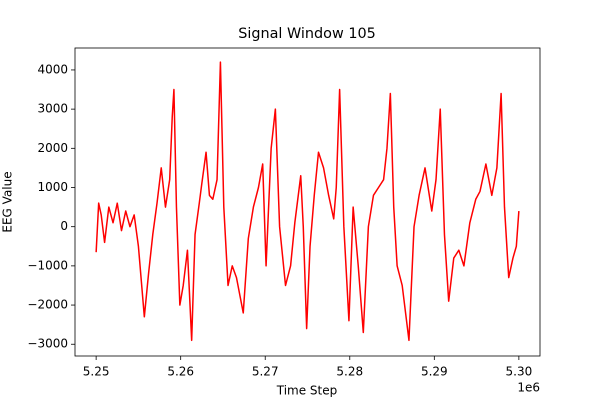  What do you see at coordinates (519, 372) in the screenshot?
I see `x-tick-label: 5.30` at bounding box center [519, 372].